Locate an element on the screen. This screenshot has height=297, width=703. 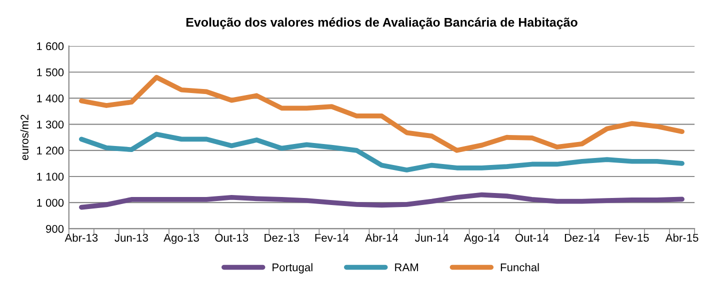
x-tick-label: Jun-14 is located at coordinates (431, 238).